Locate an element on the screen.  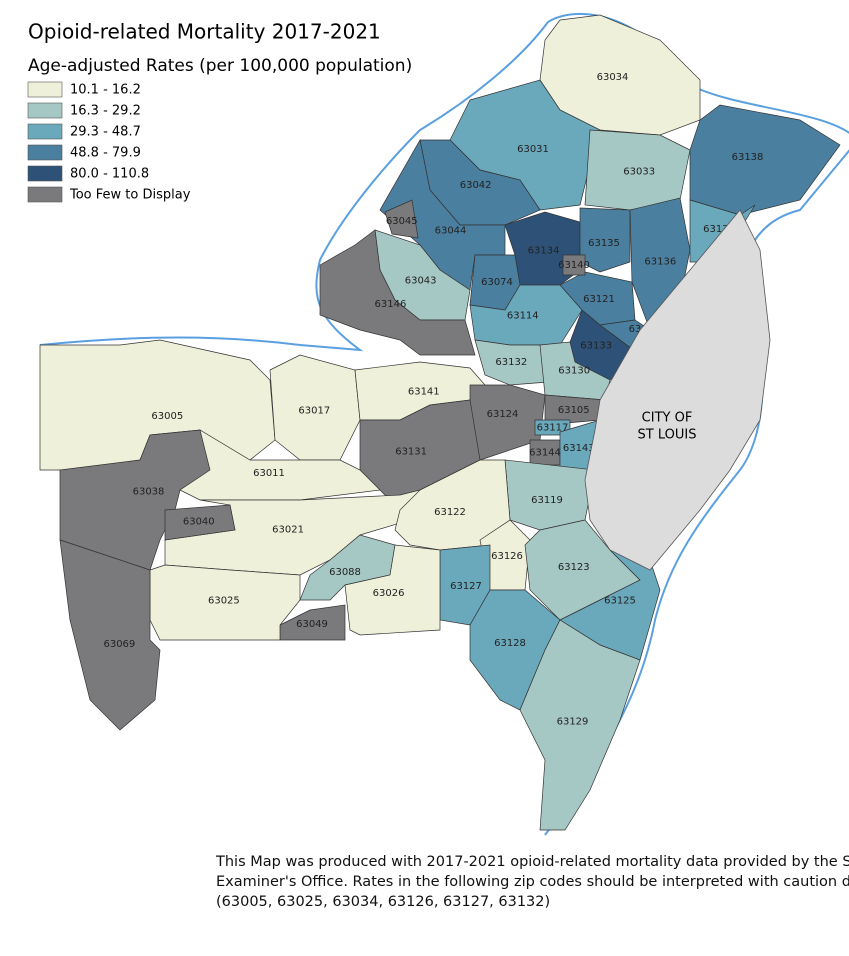
zip-label: 63136 is located at coordinates (660, 262).